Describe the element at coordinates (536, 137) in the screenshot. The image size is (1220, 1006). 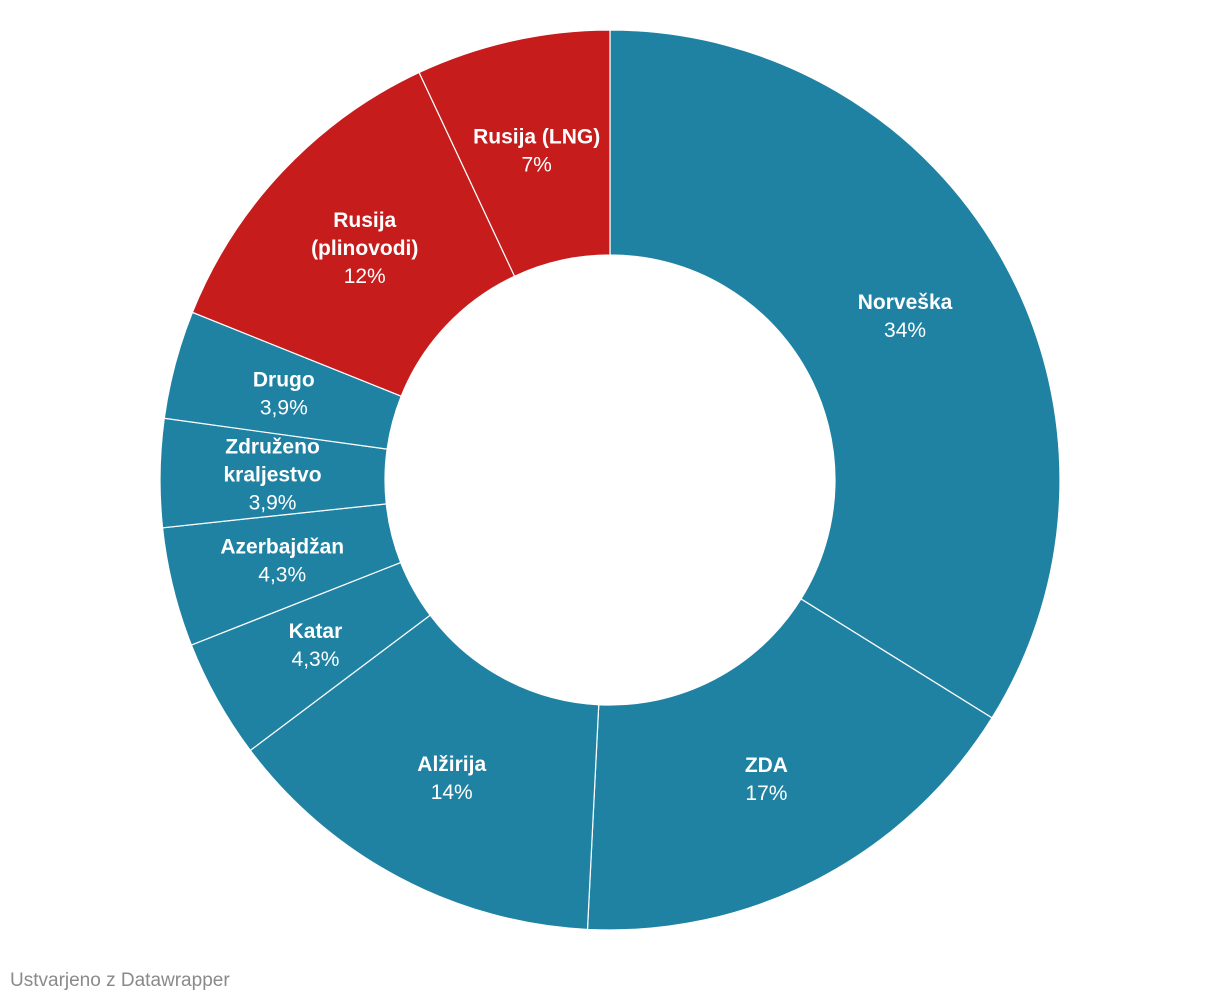
I see `slice-name-8-0: Rusija (LNG)` at that location.